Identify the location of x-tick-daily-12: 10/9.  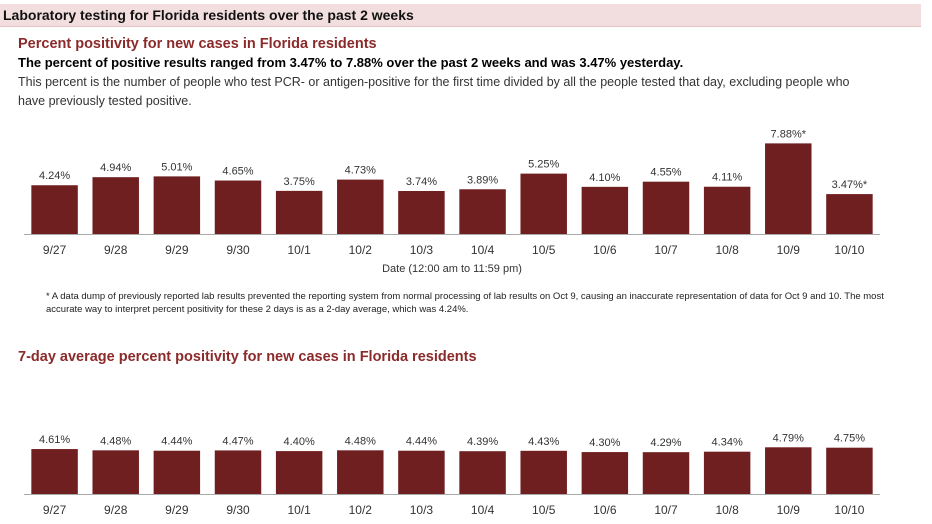
(789, 250).